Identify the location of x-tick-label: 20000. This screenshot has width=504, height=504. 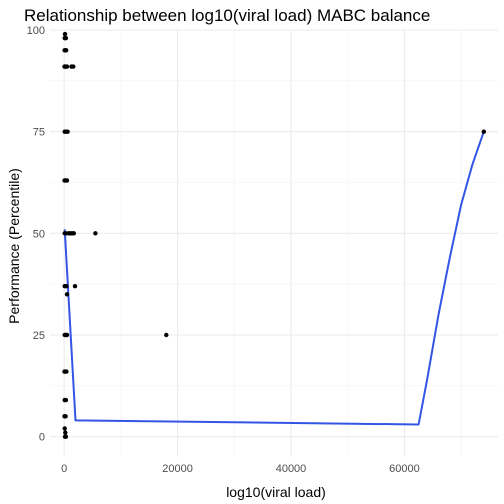
(177, 469).